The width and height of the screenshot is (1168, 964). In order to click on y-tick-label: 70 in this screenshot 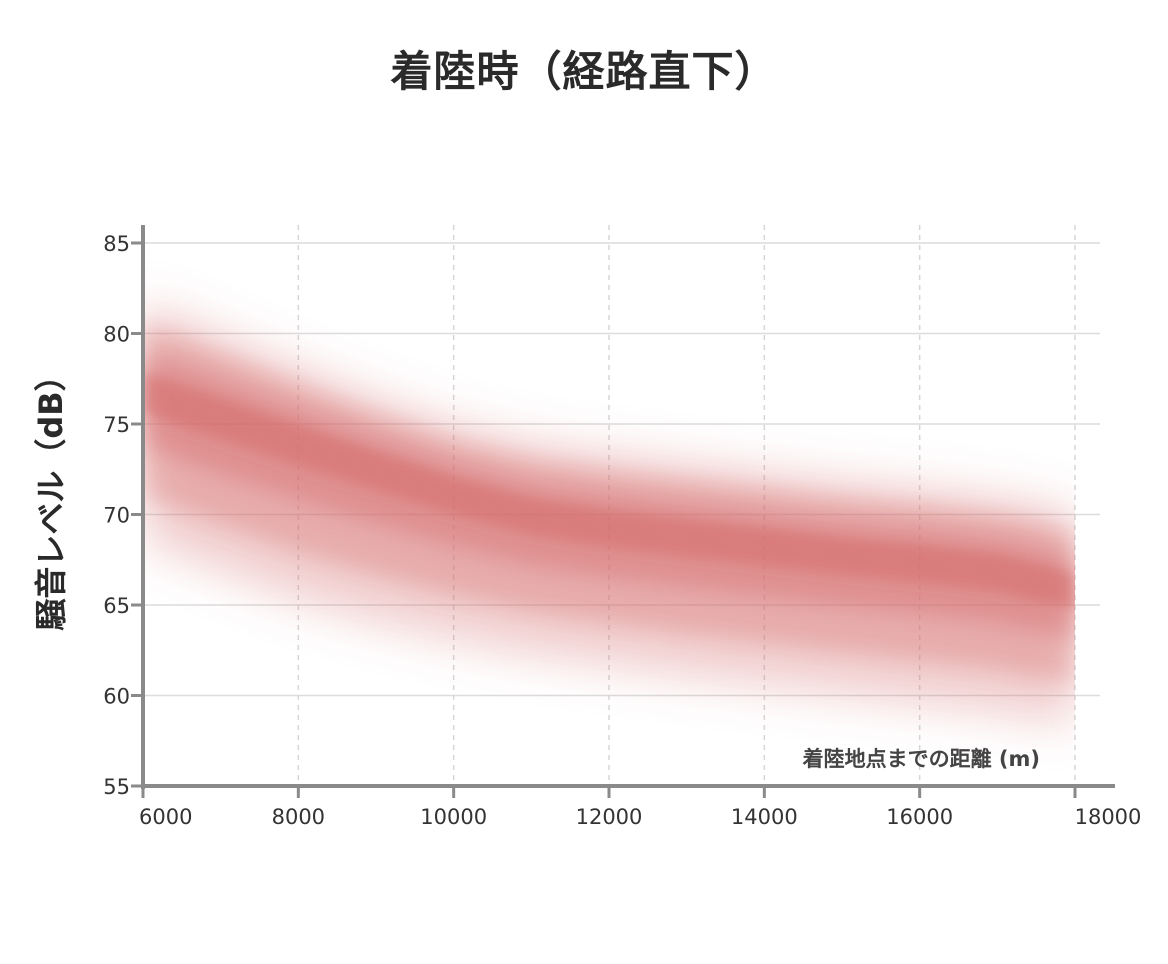, I will do `click(116, 516)`.